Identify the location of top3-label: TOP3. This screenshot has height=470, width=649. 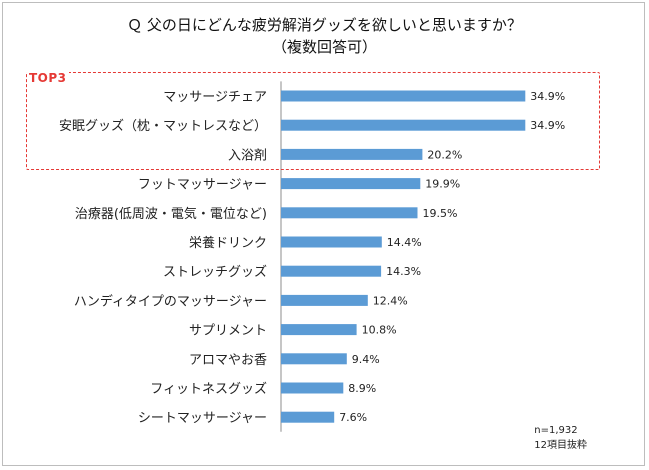
(48, 78).